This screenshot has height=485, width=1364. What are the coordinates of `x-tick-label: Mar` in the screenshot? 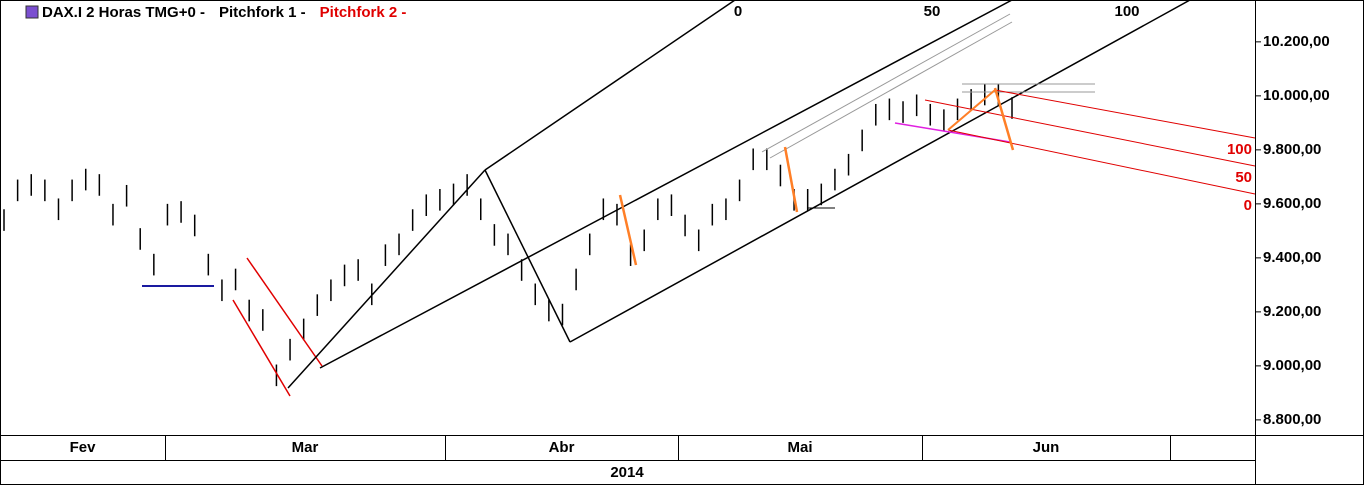 It's located at (305, 447).